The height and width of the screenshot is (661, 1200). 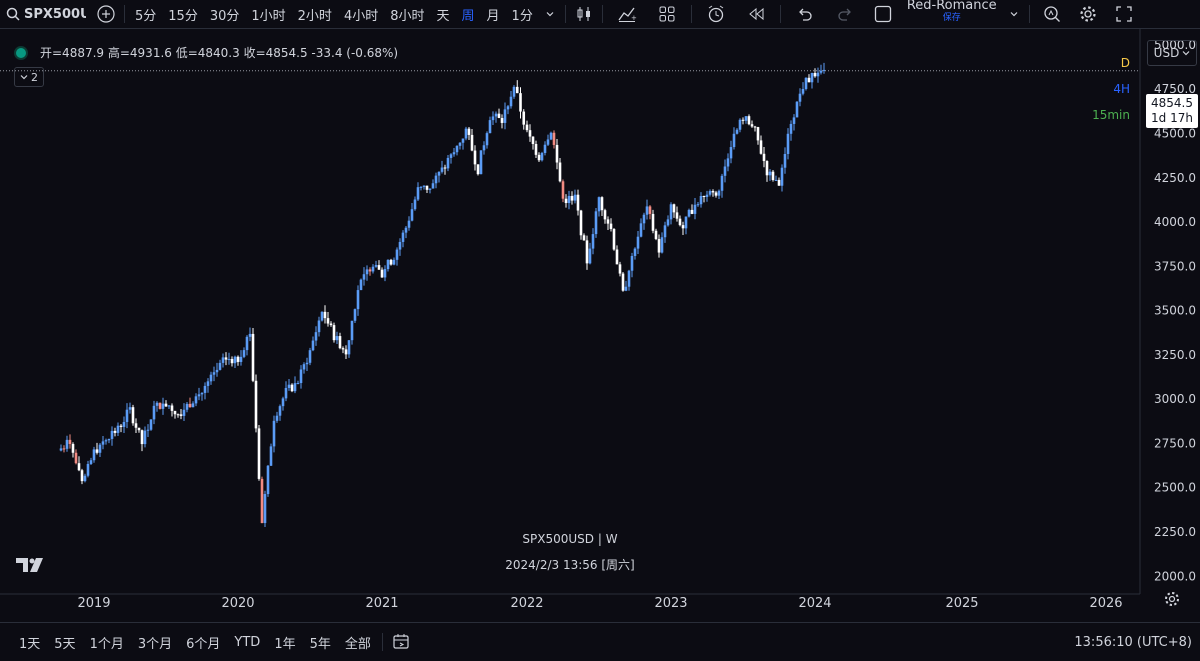 I want to click on interval-option: 天, so click(x=443, y=16).